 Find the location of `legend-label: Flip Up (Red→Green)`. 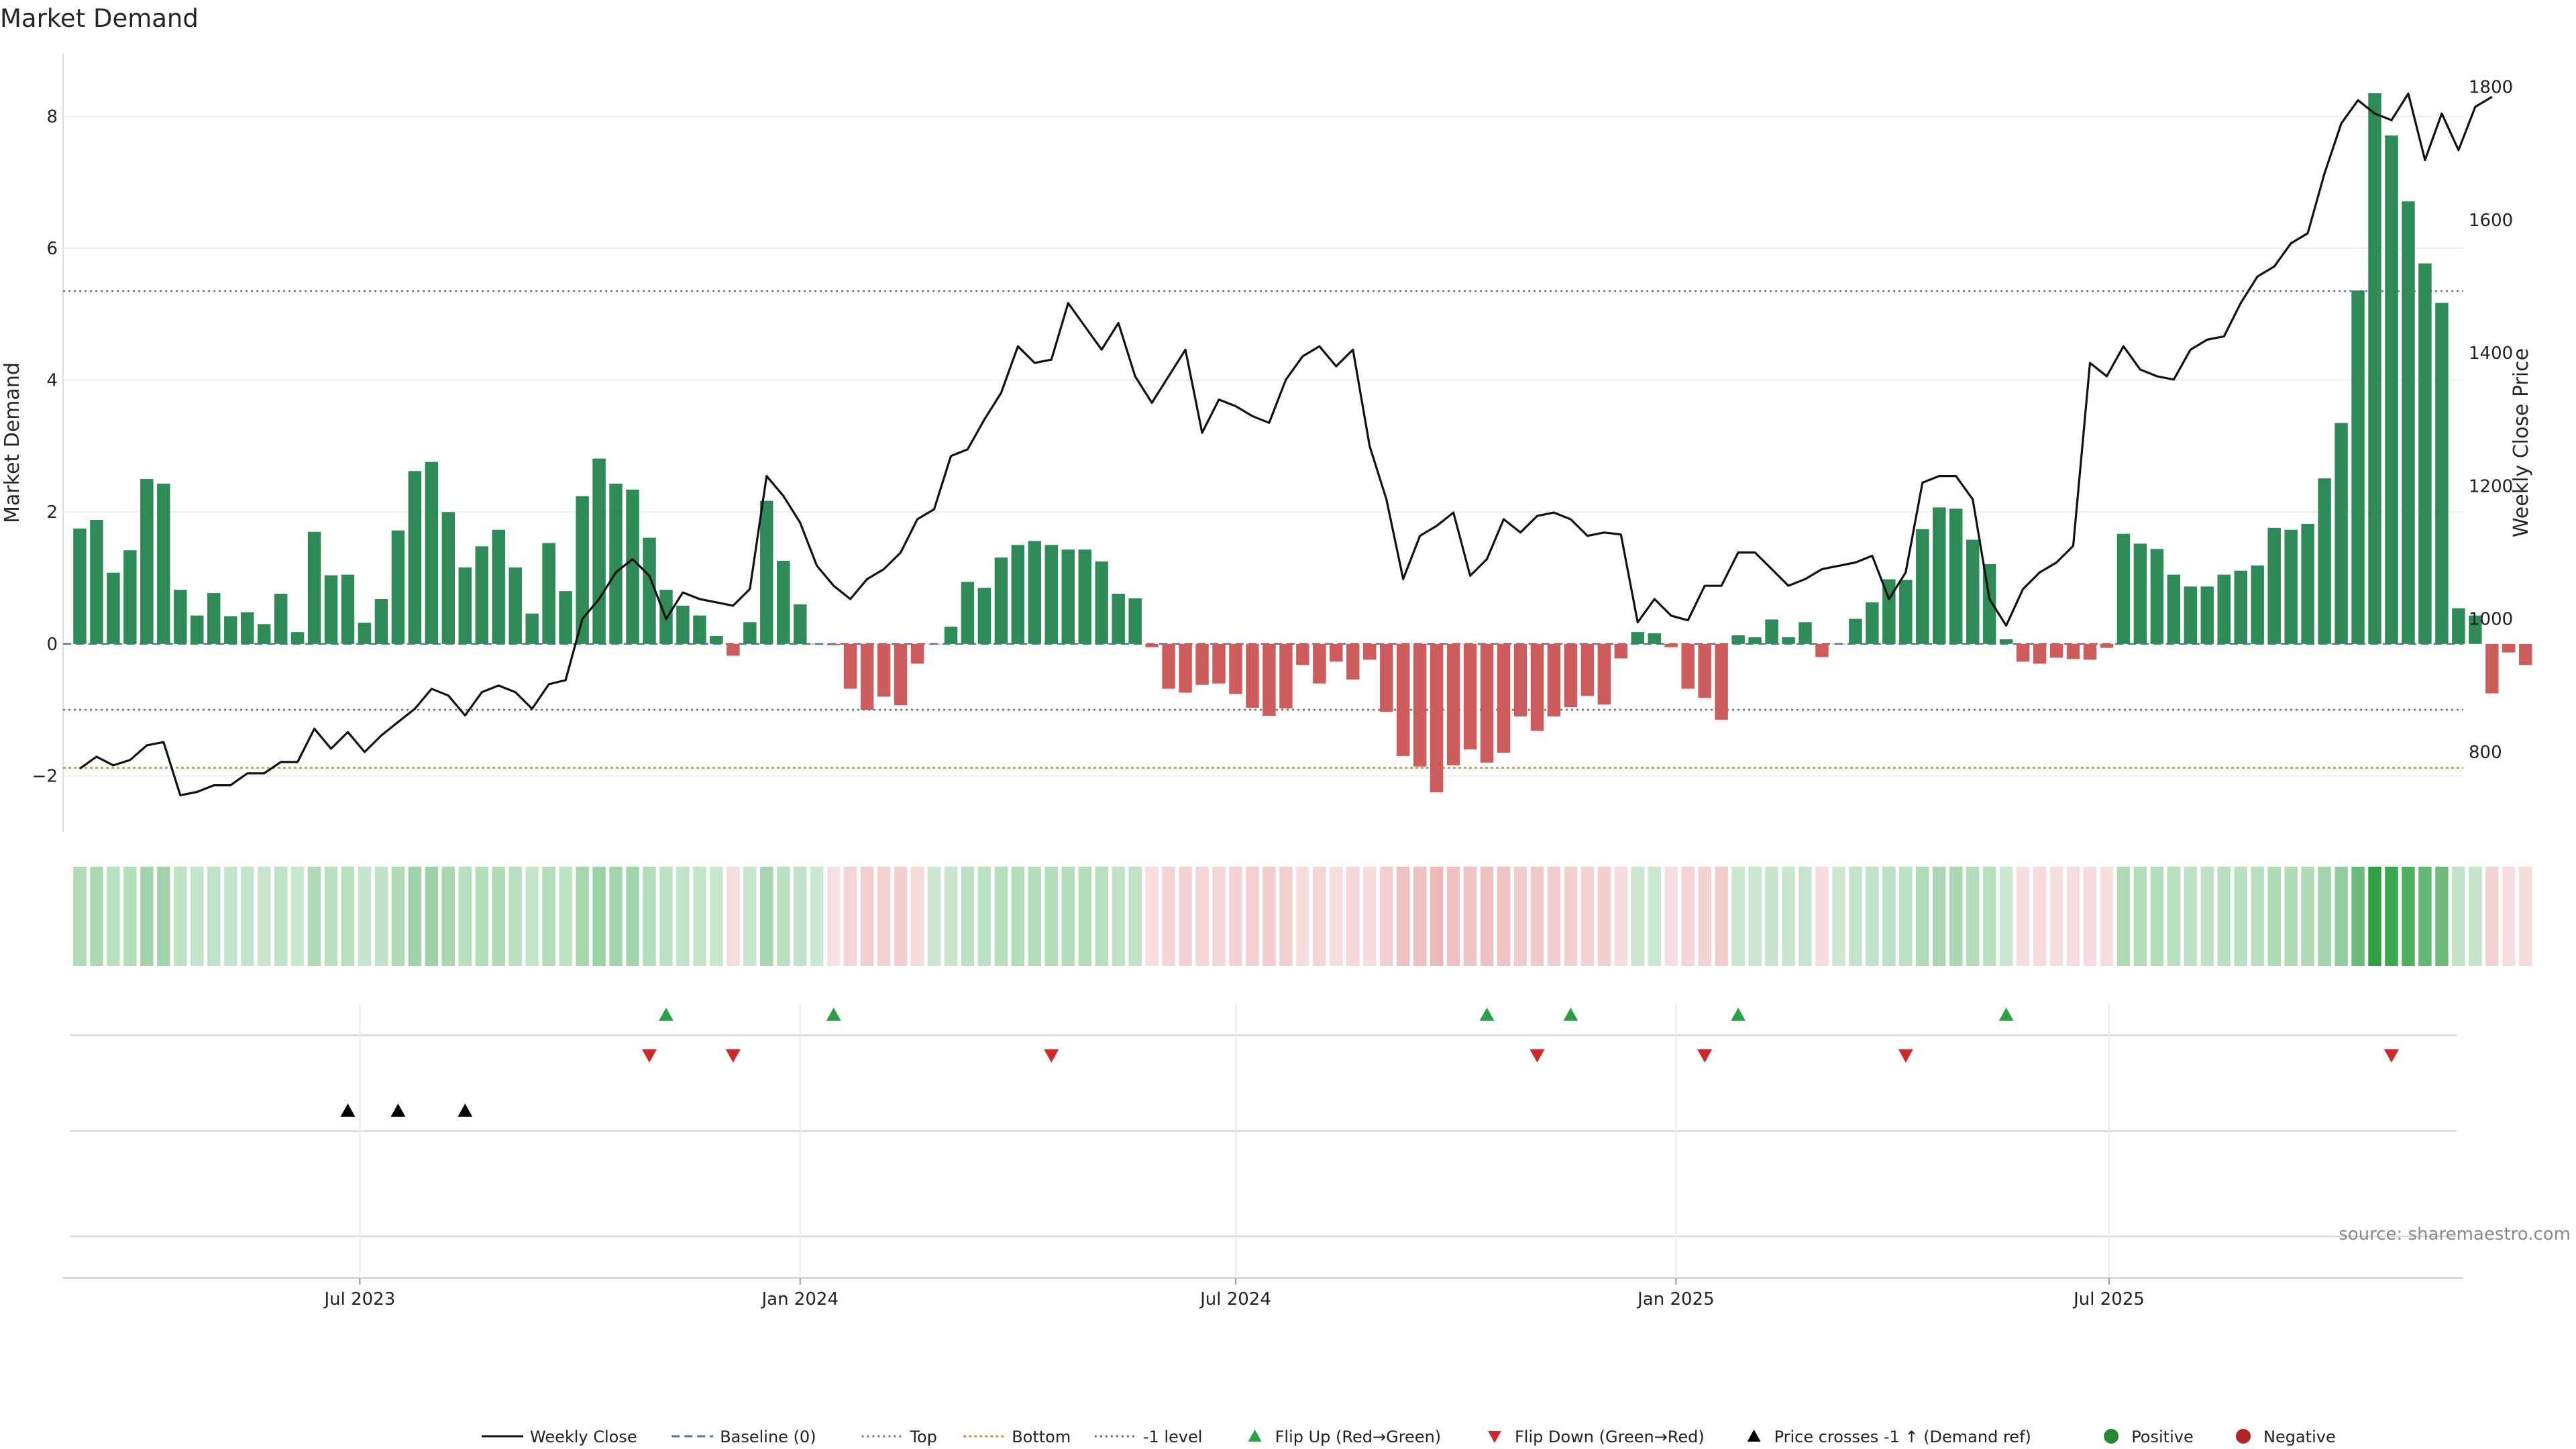

legend-label: Flip Up (Red→Green) is located at coordinates (1358, 1437).